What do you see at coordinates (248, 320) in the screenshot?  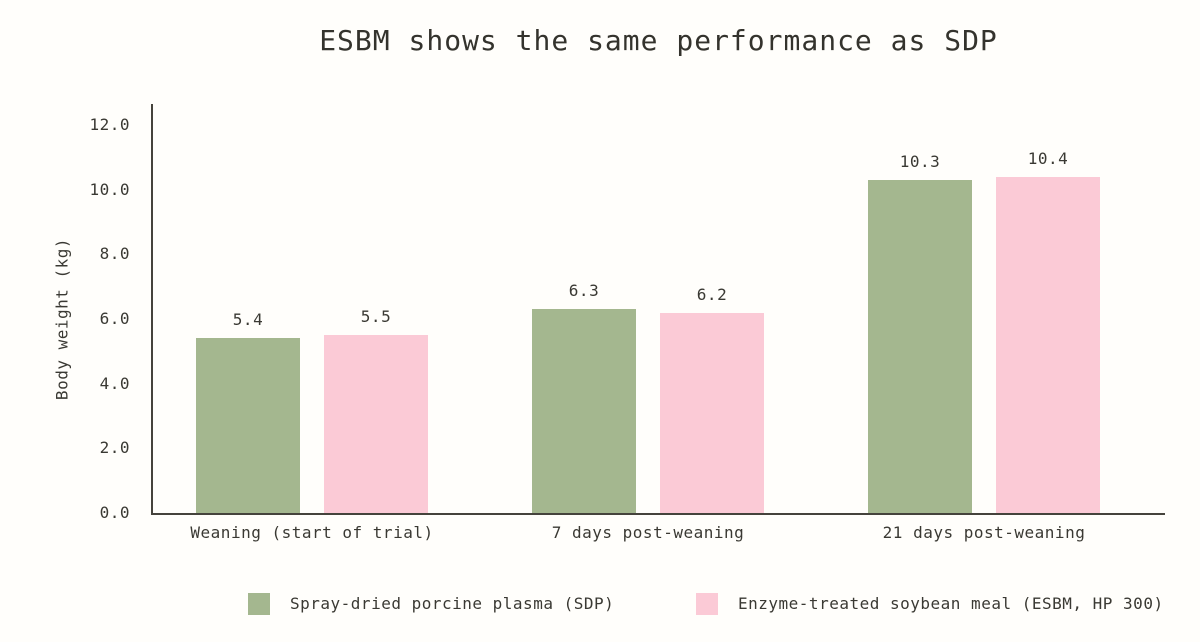 I see `bar-value-label: 5.4` at bounding box center [248, 320].